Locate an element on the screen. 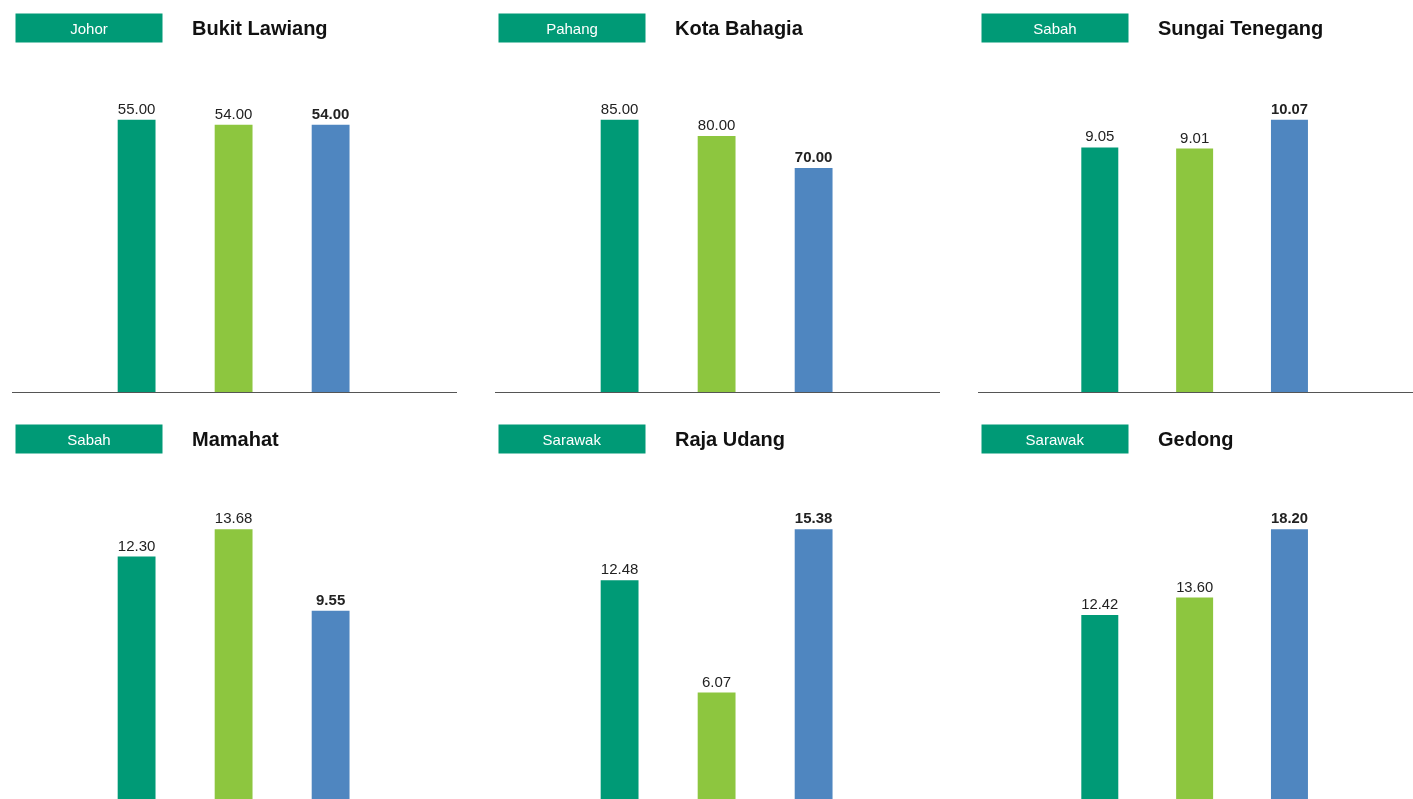  data-label: 6.07 is located at coordinates (717, 681).